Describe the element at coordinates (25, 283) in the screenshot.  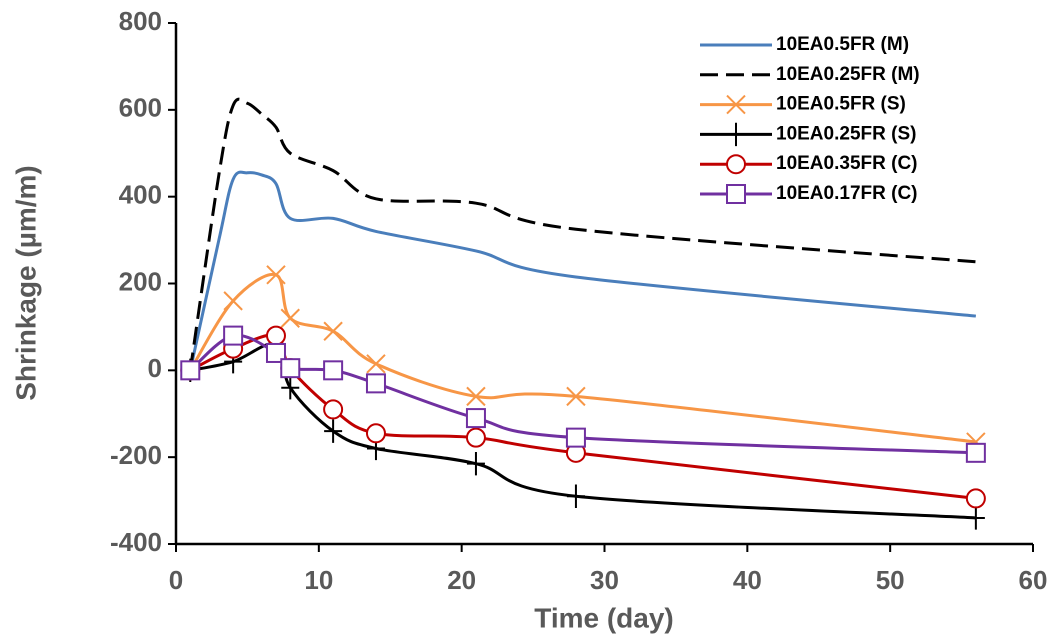
I see `y-axis-title: Shrinkage (µm/m)` at that location.